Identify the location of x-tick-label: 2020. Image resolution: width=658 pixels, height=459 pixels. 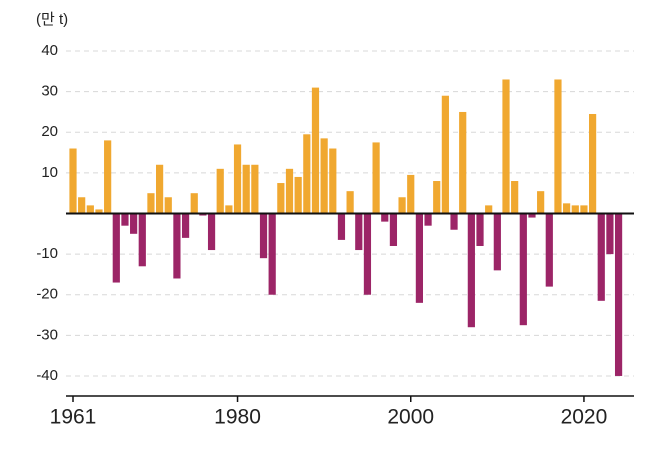
(584, 417).